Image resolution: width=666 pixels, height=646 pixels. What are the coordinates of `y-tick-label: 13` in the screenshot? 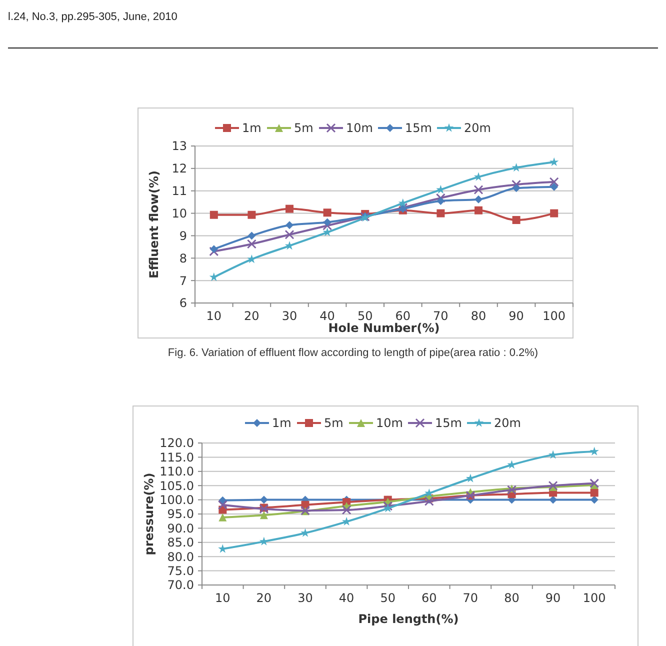 It's located at (179, 146).